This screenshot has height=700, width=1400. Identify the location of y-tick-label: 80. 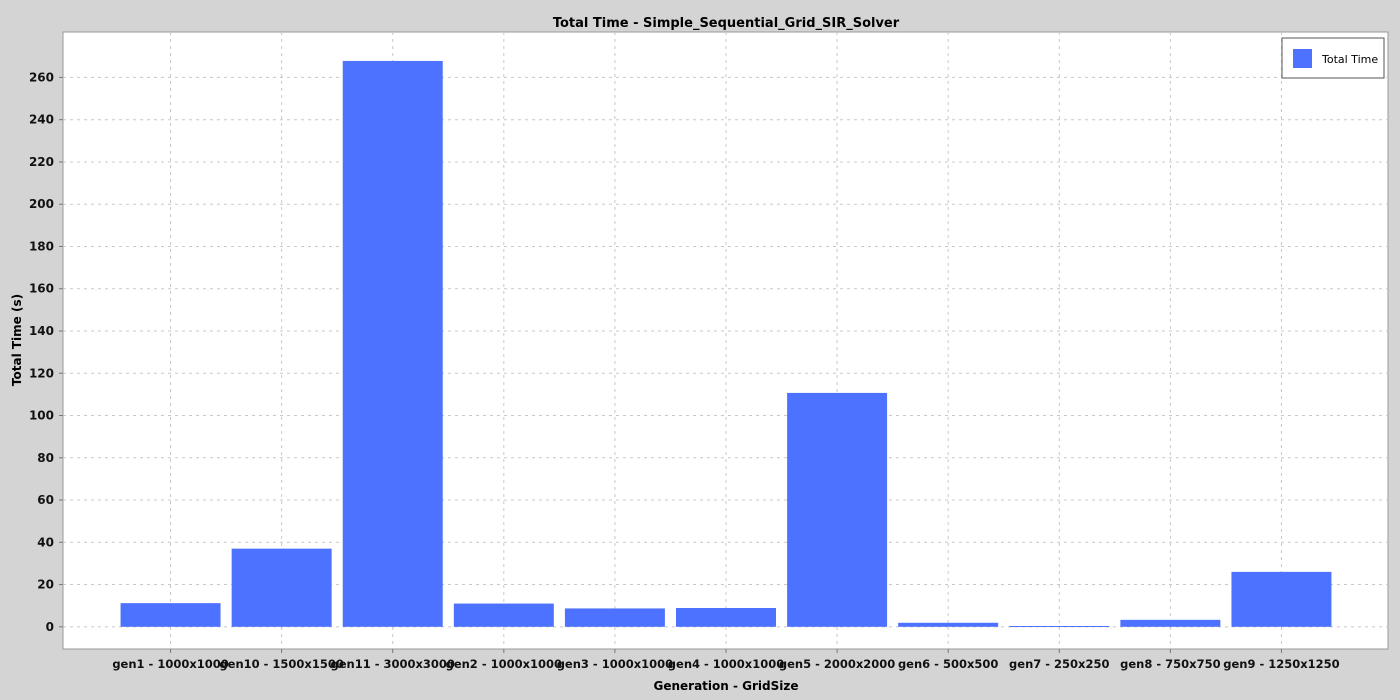
(45, 458).